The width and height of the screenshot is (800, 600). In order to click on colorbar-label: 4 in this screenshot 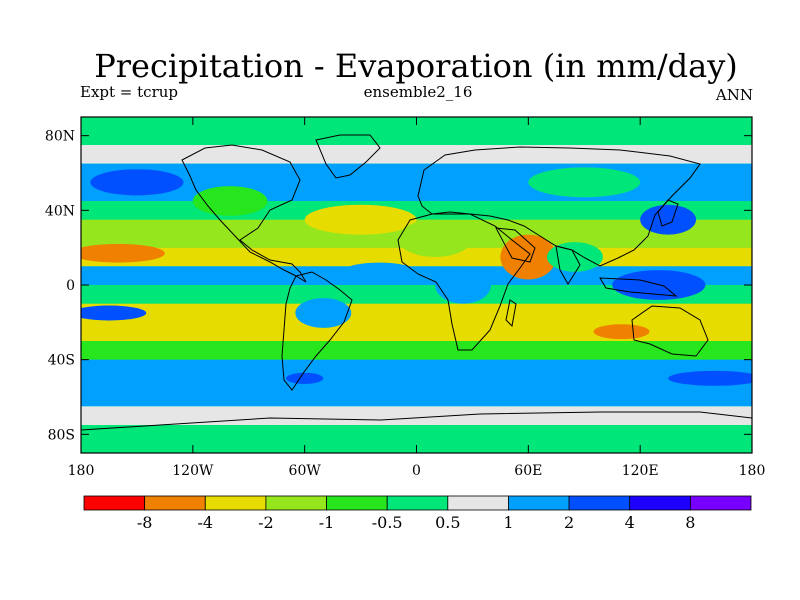, I will do `click(630, 522)`.